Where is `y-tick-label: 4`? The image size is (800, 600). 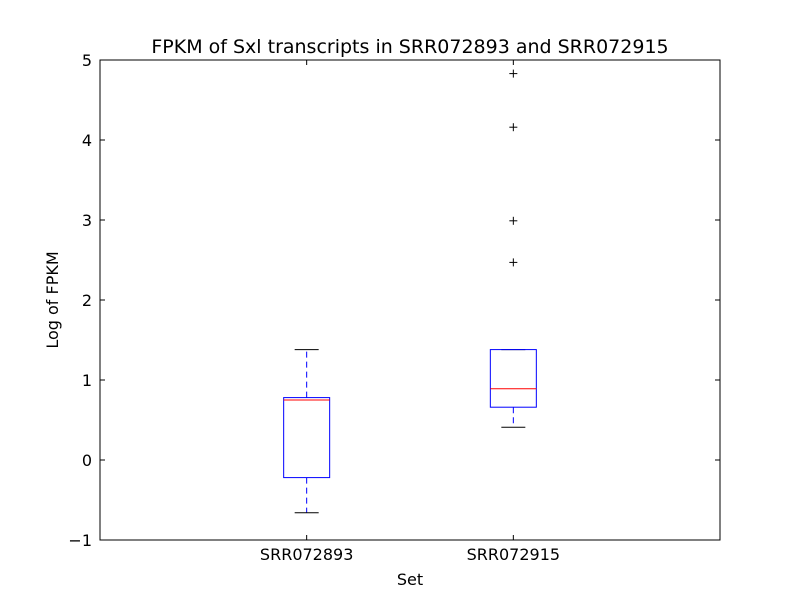 y-tick-label: 4 is located at coordinates (87, 140).